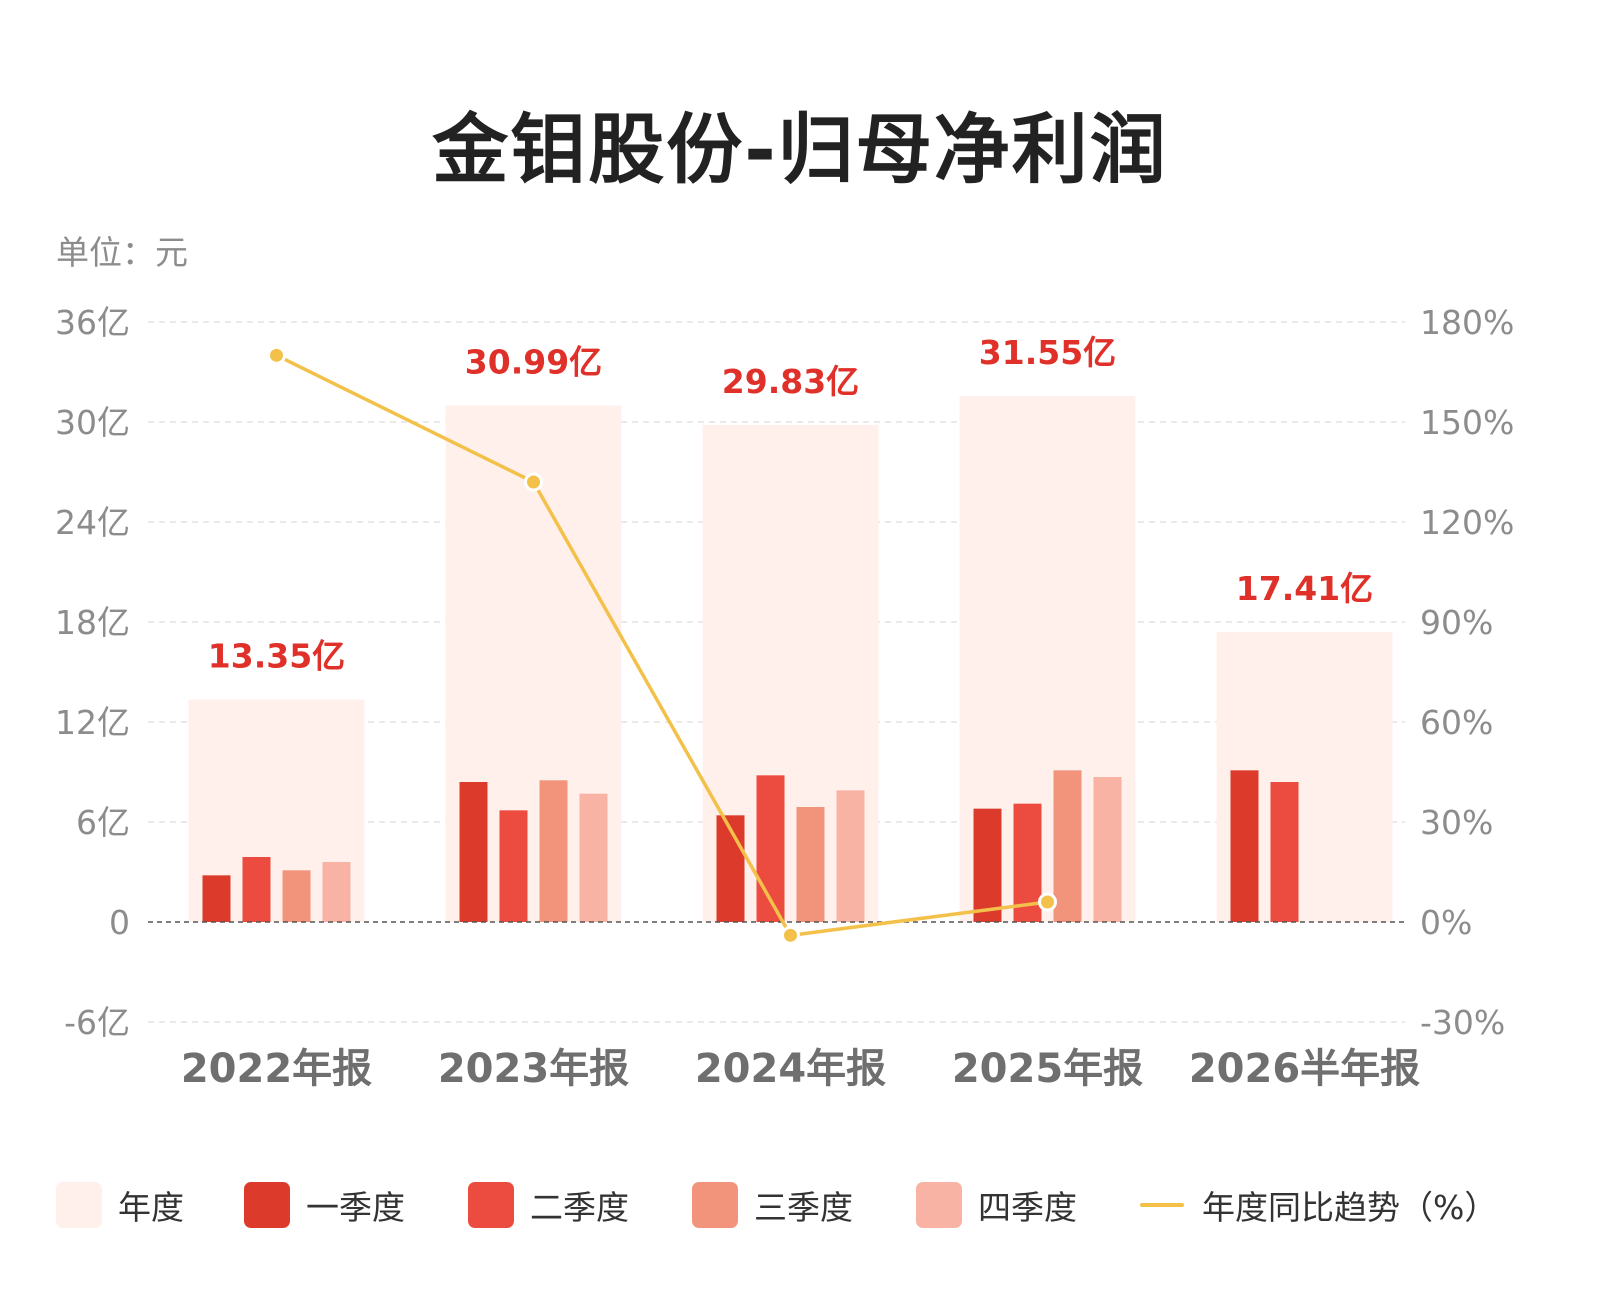 This screenshot has height=1300, width=1600. Describe the element at coordinates (97, 1022) in the screenshot. I see `y-left-tick-label: -6亿` at that location.